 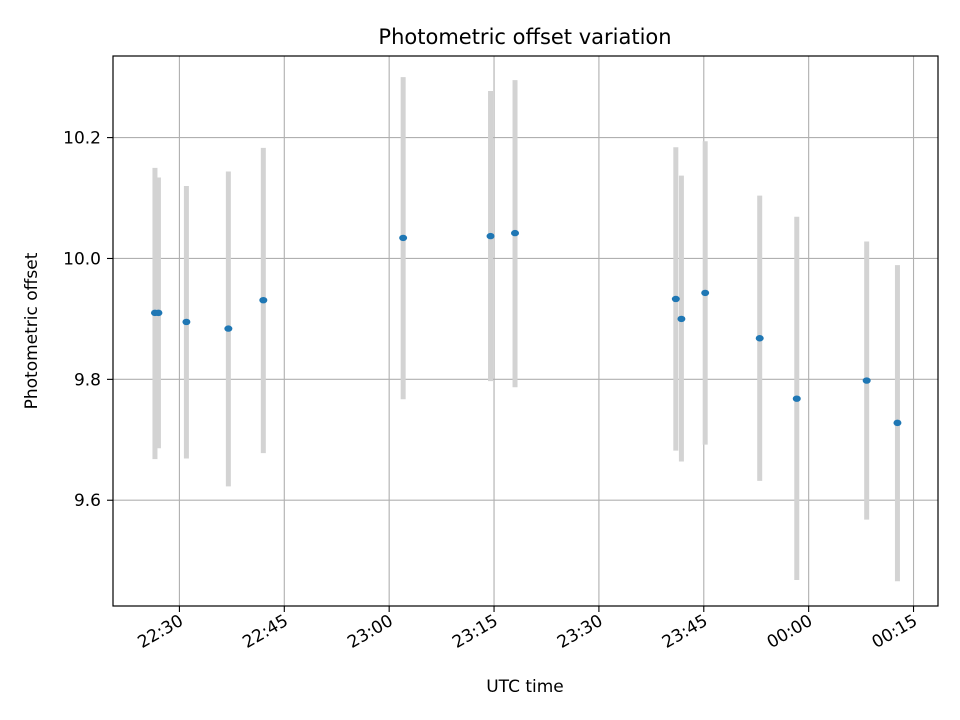 What do you see at coordinates (82, 139) in the screenshot?
I see `y-tick-label: 10.2` at bounding box center [82, 139].